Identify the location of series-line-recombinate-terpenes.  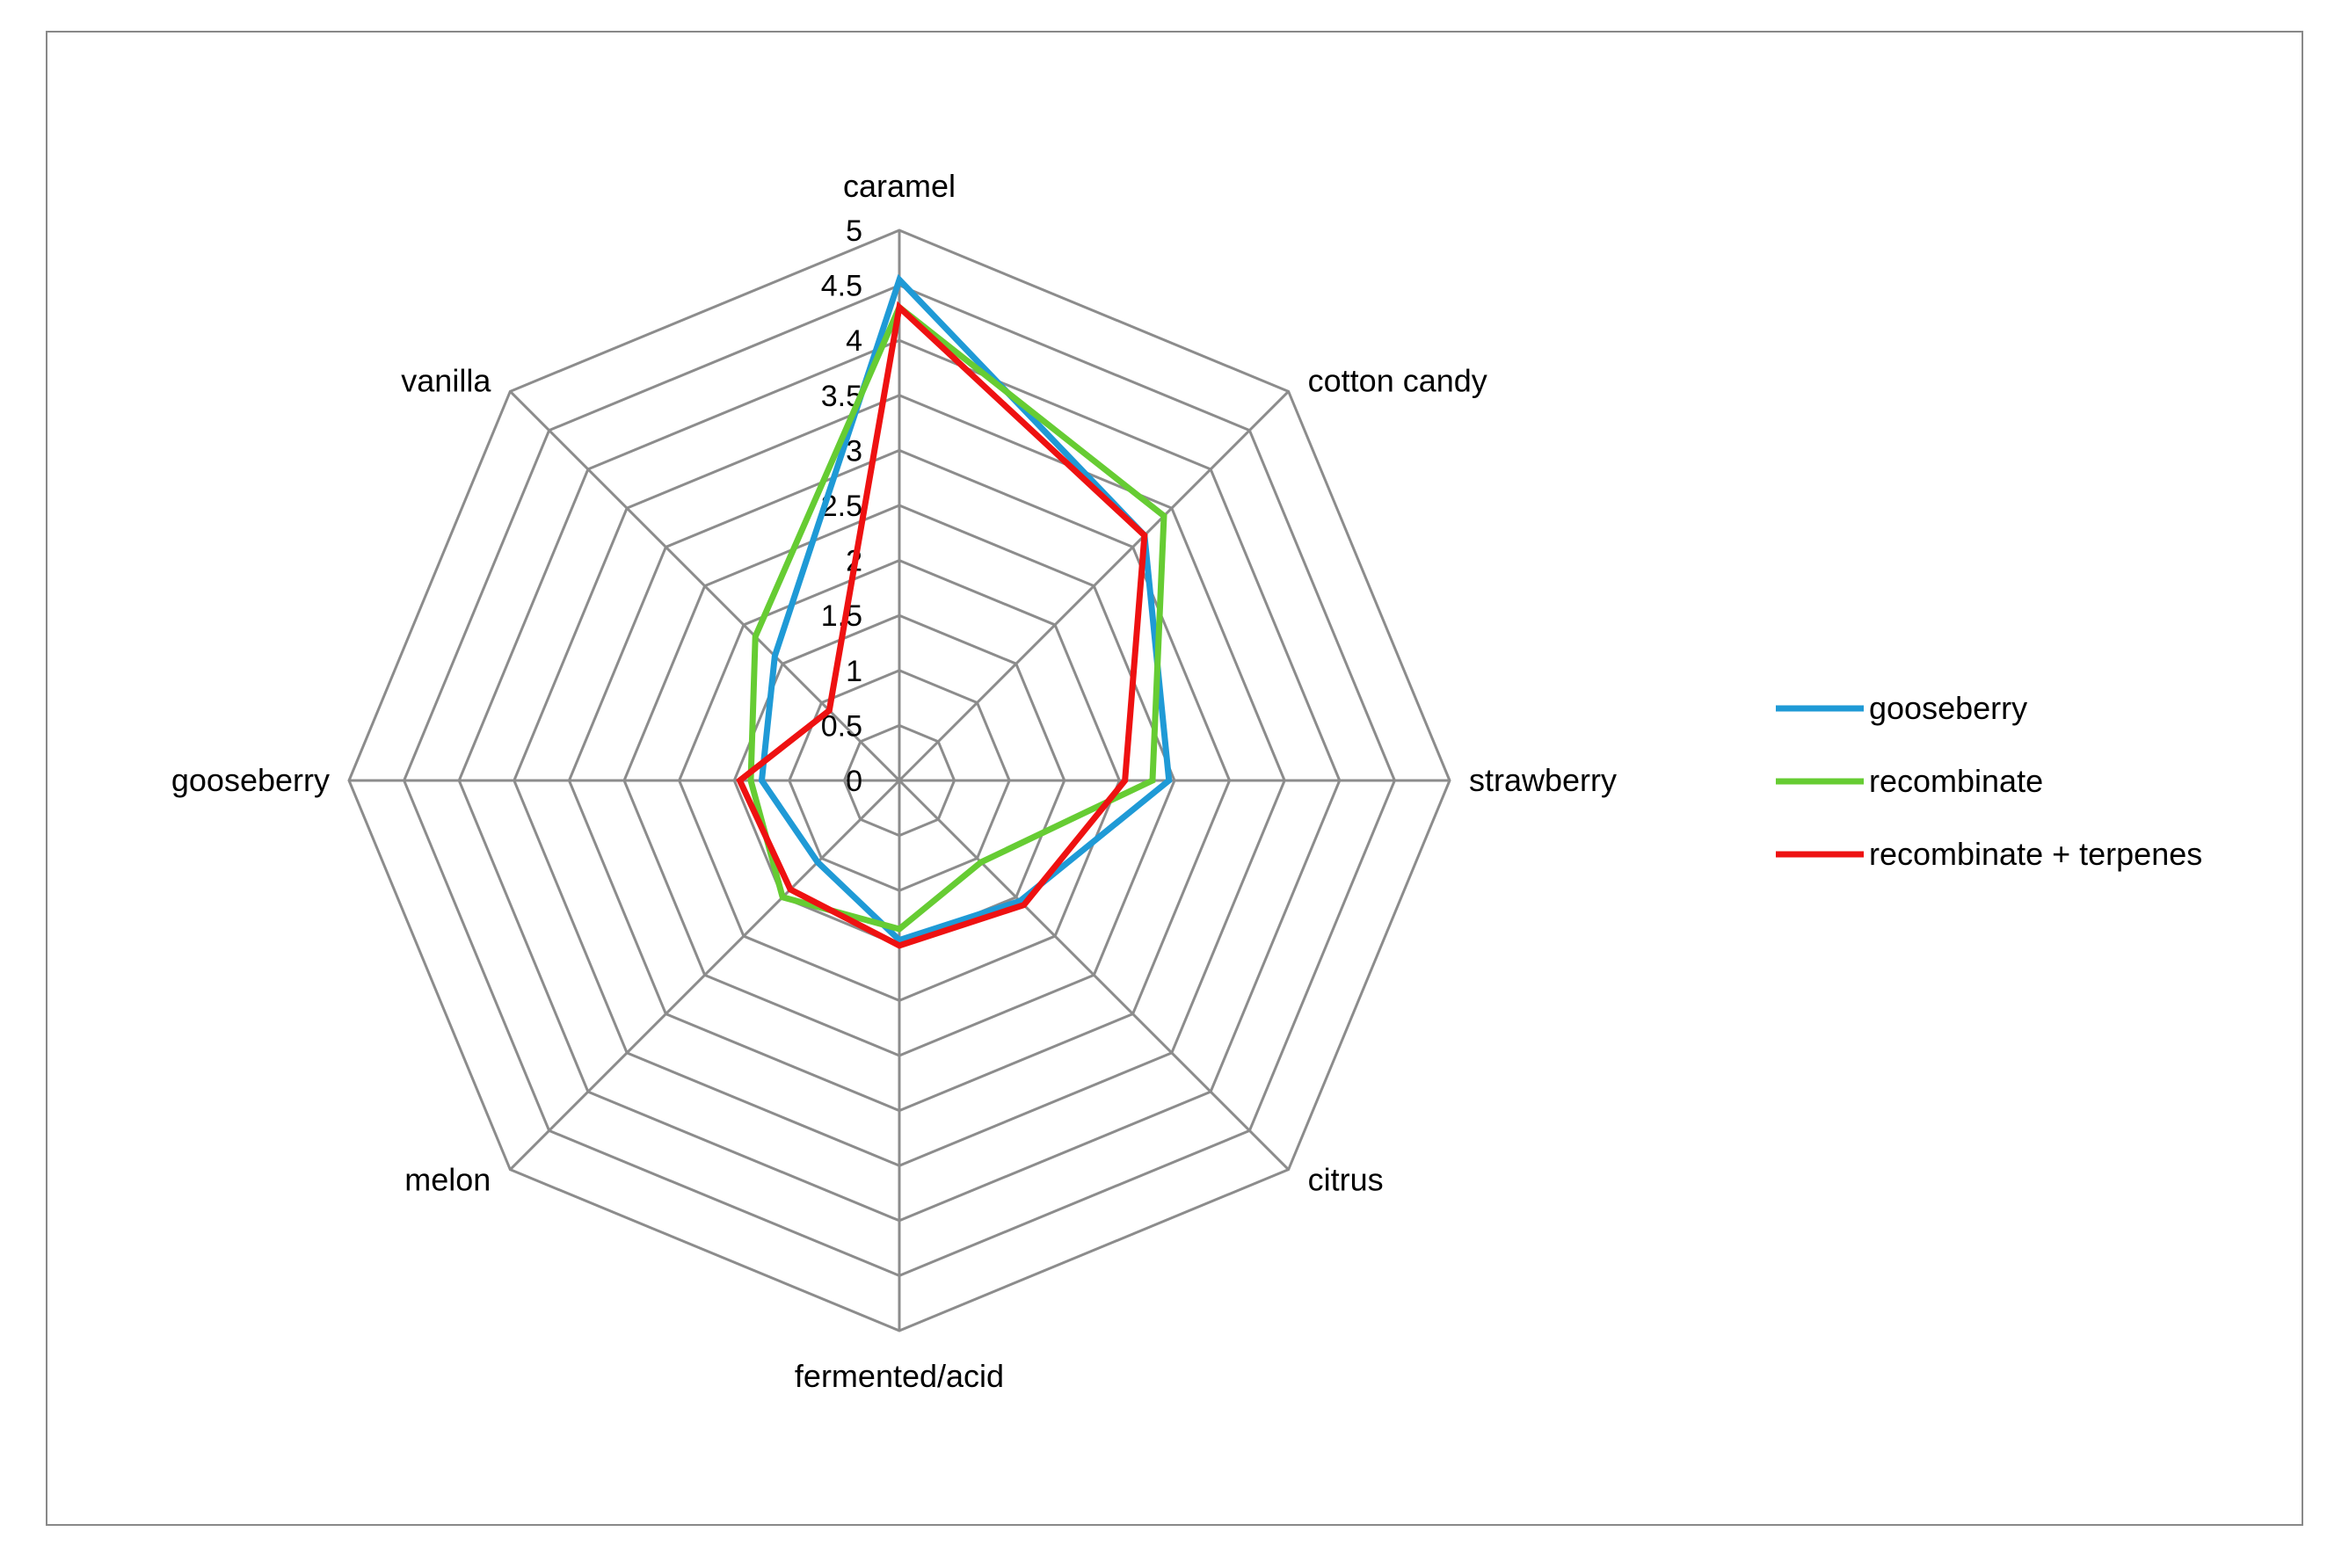
(942, 625).